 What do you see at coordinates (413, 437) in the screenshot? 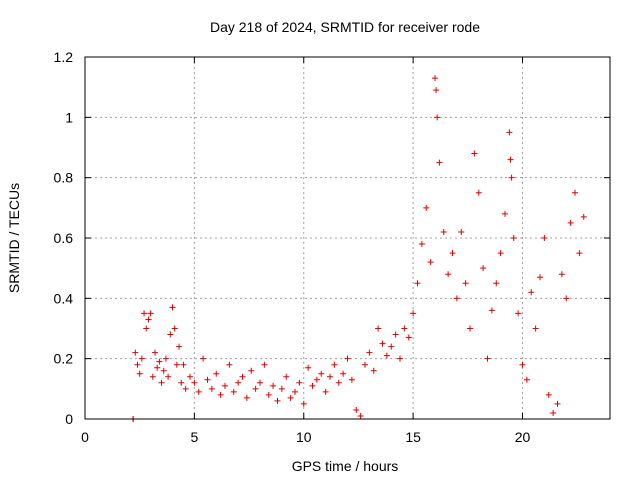
I see `x-tick-label: 15` at bounding box center [413, 437].